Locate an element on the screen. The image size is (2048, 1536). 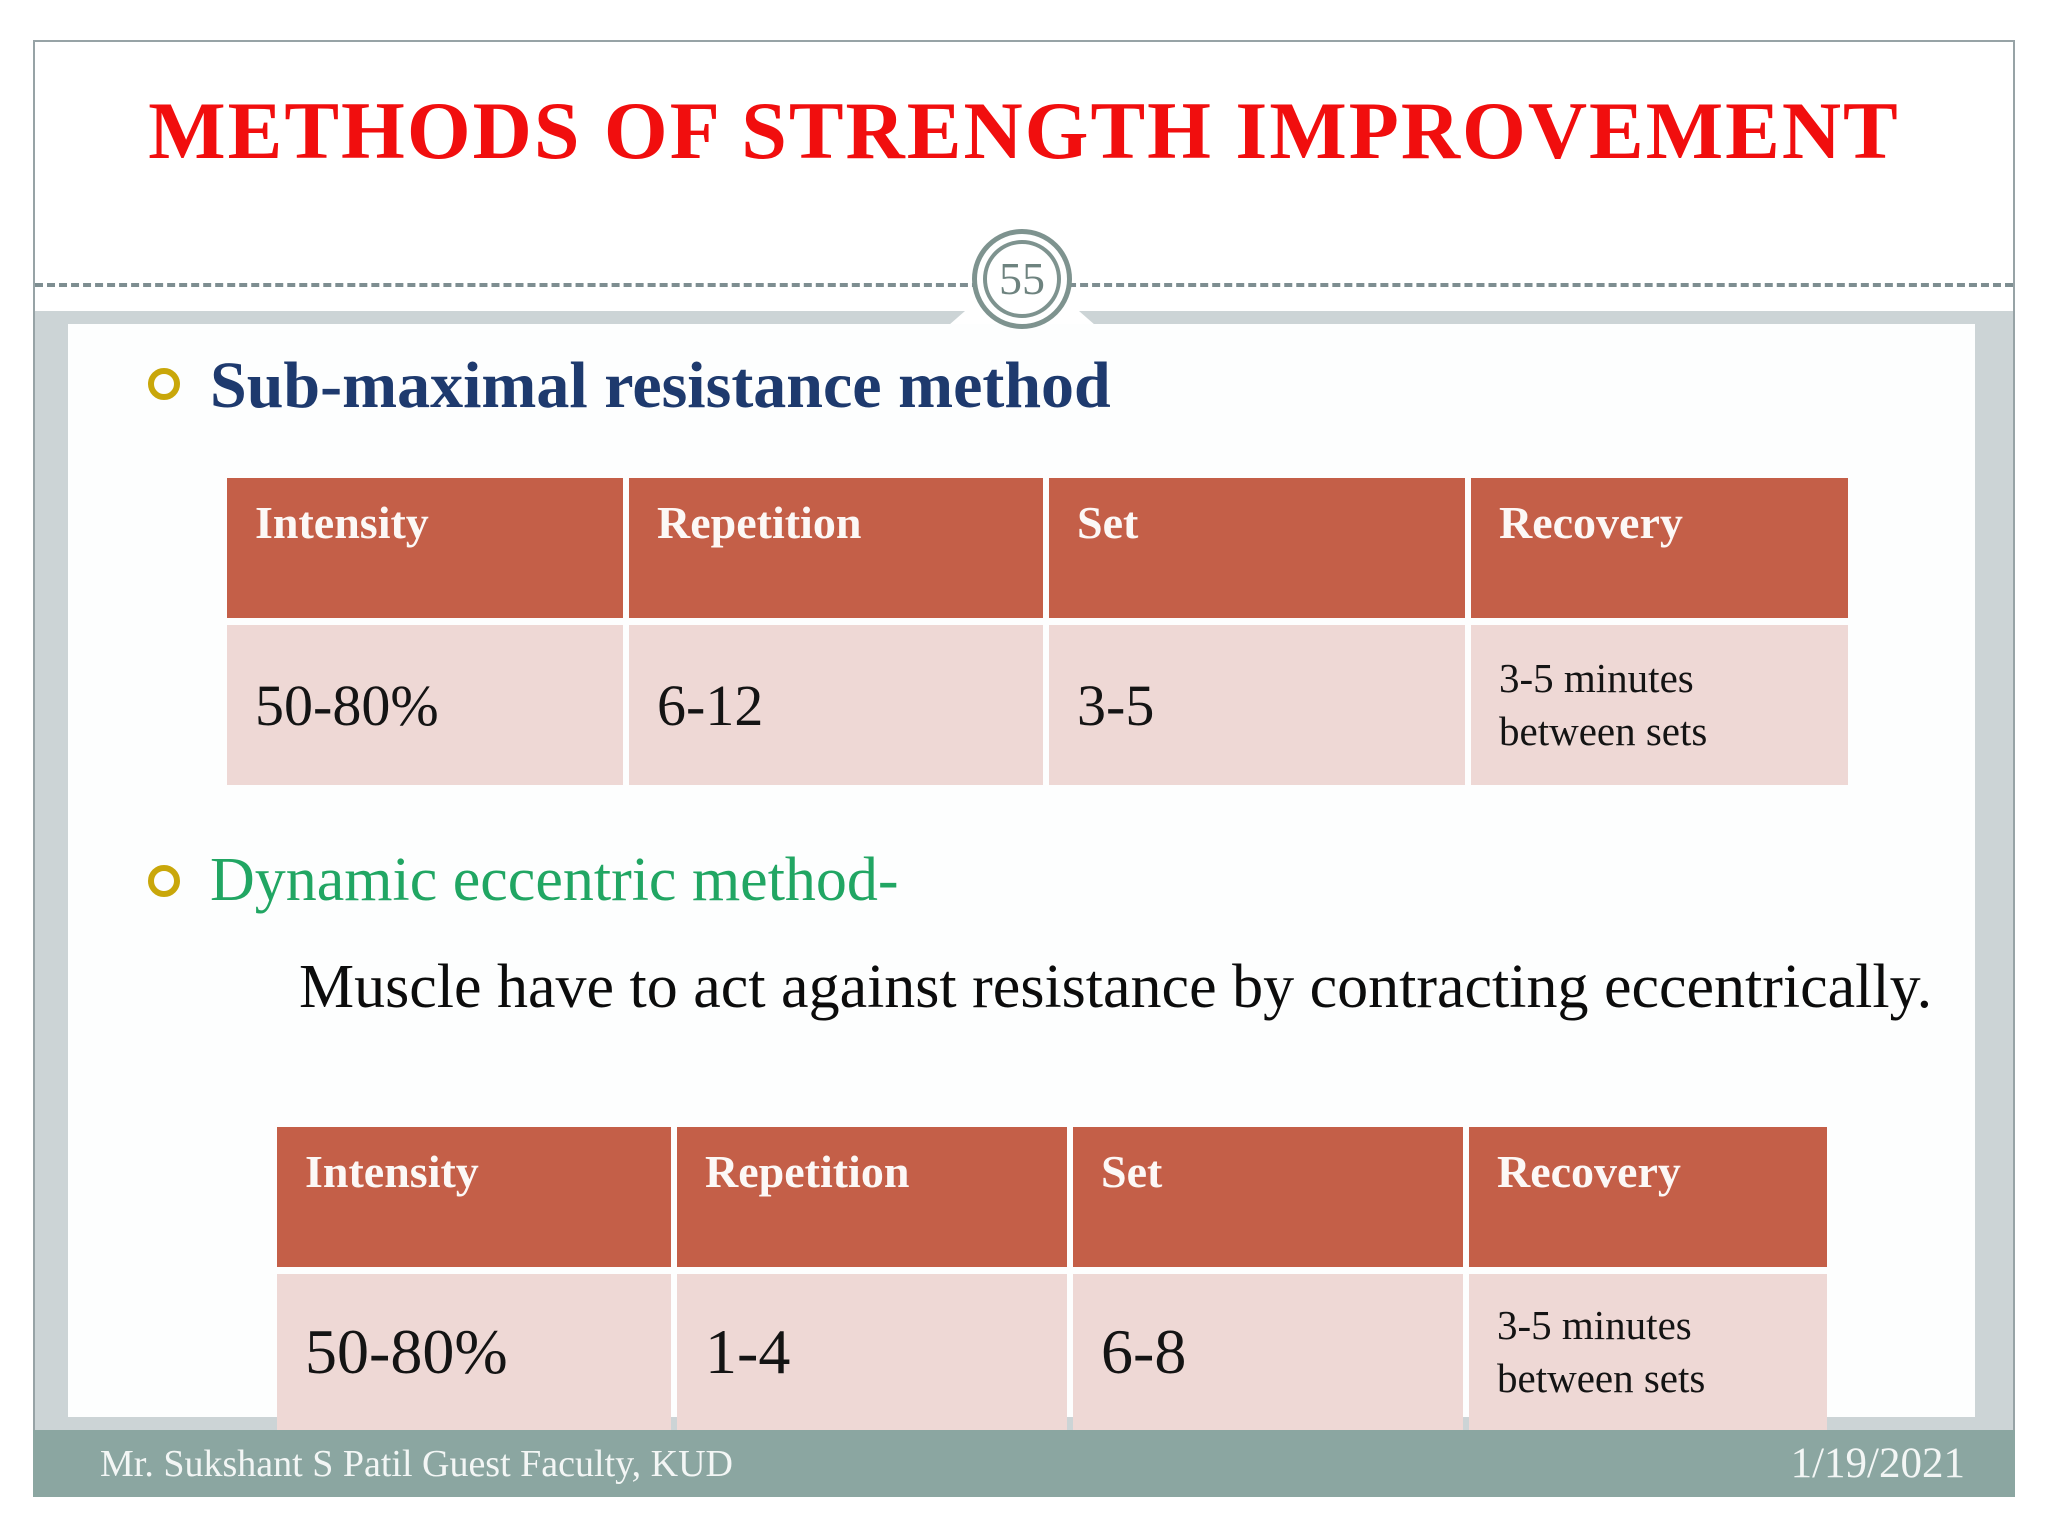
page-number: 55 is located at coordinates (1022, 278).